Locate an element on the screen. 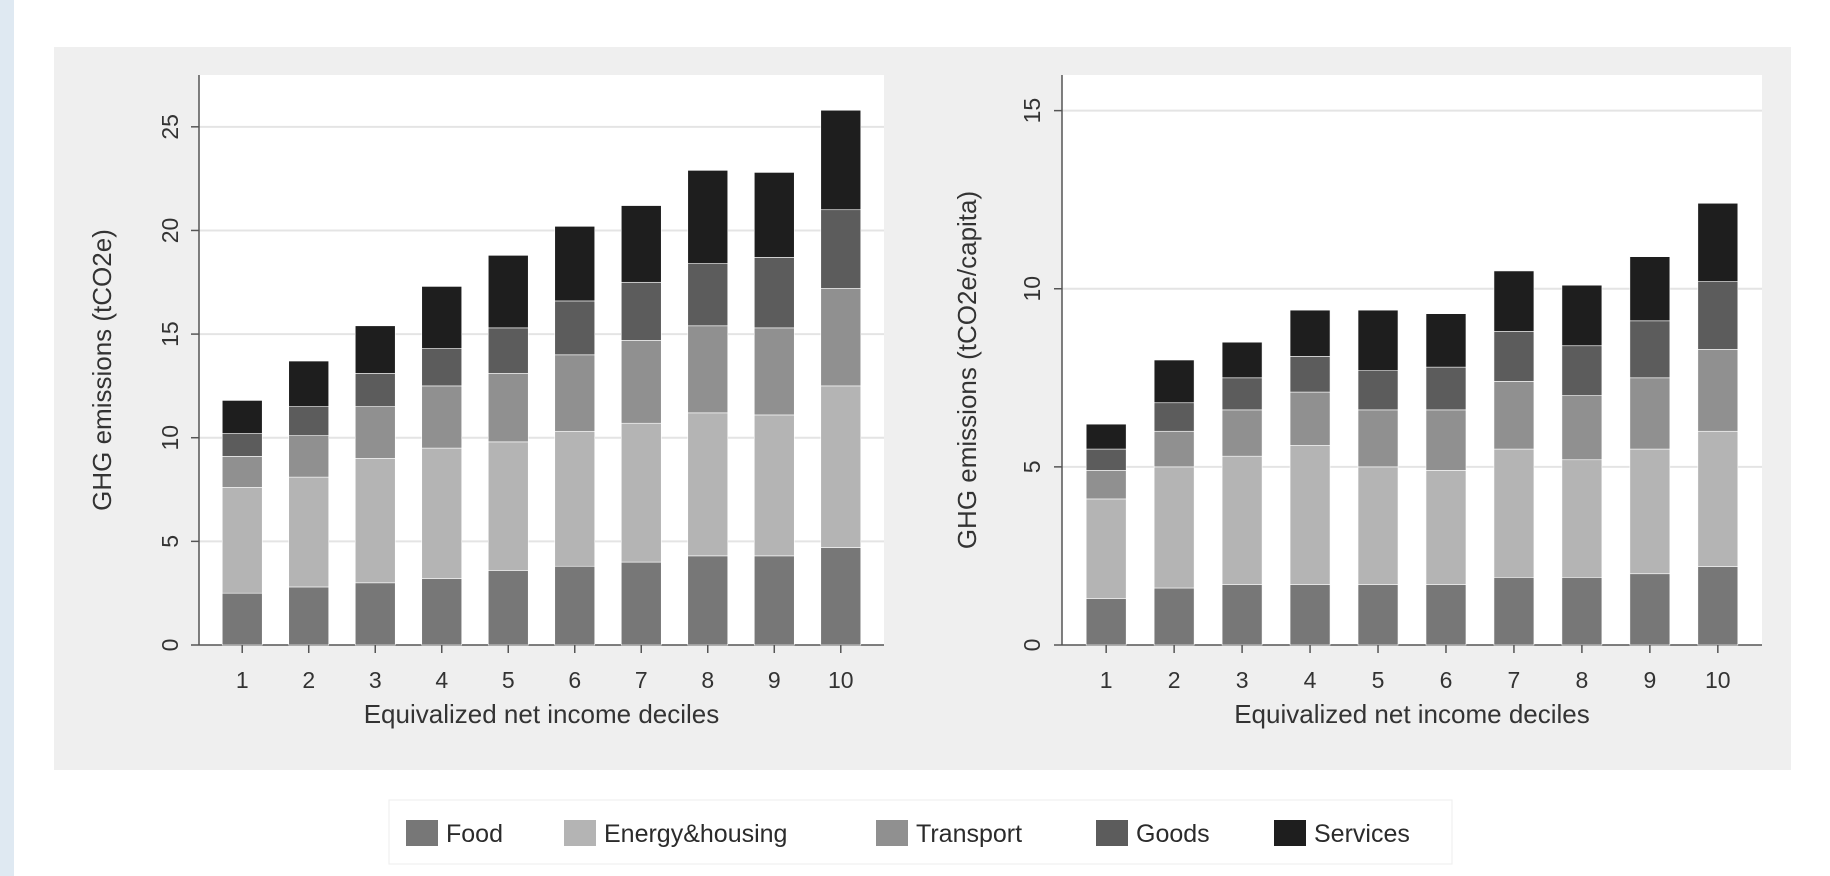  x-tick-label: 10 is located at coordinates (1718, 680).